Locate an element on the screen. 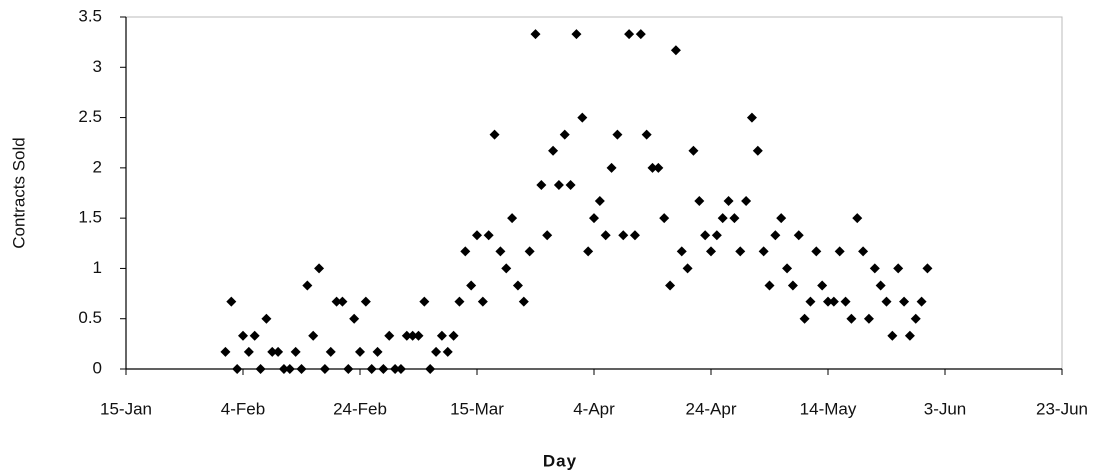 This screenshot has width=1110, height=476. x-tick-label: 15-Mar is located at coordinates (477, 408).